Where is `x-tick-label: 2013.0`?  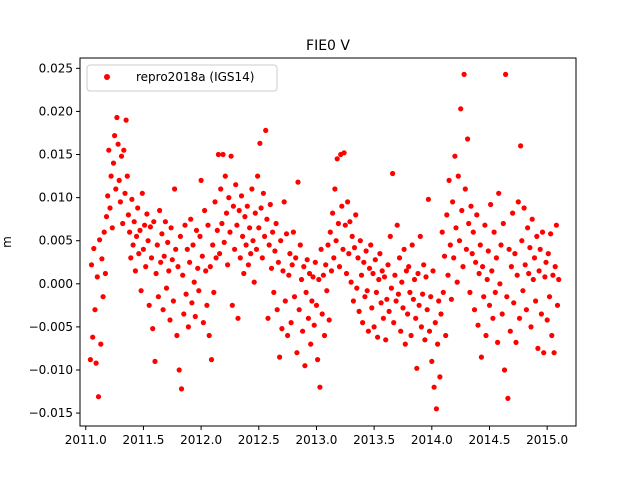
x-tick-label: 2013.0 is located at coordinates (316, 440).